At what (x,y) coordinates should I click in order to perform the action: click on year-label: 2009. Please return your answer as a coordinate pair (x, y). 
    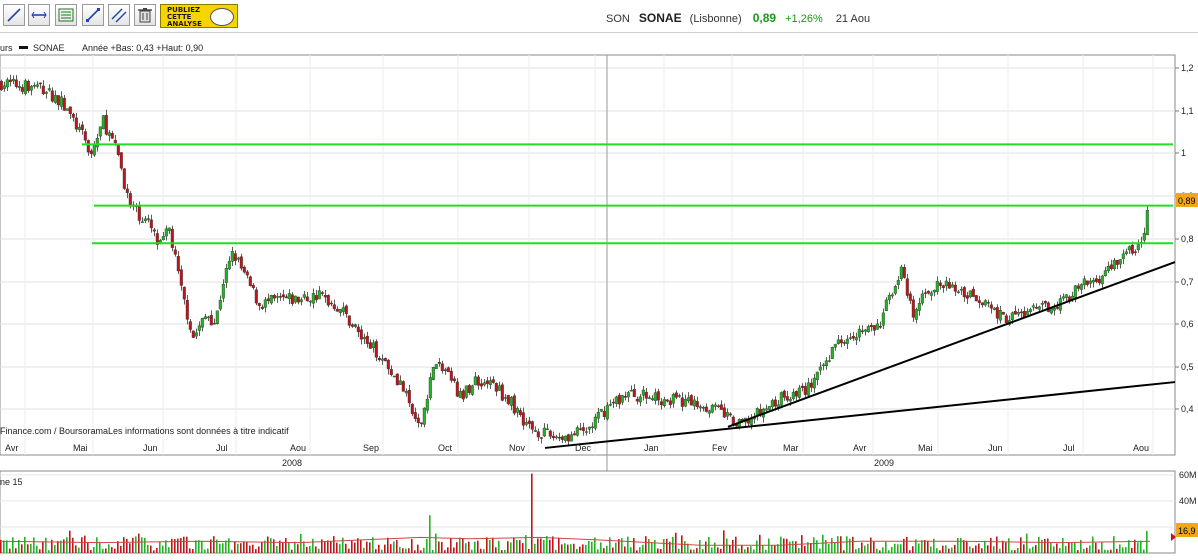
    Looking at the image, I should click on (884, 463).